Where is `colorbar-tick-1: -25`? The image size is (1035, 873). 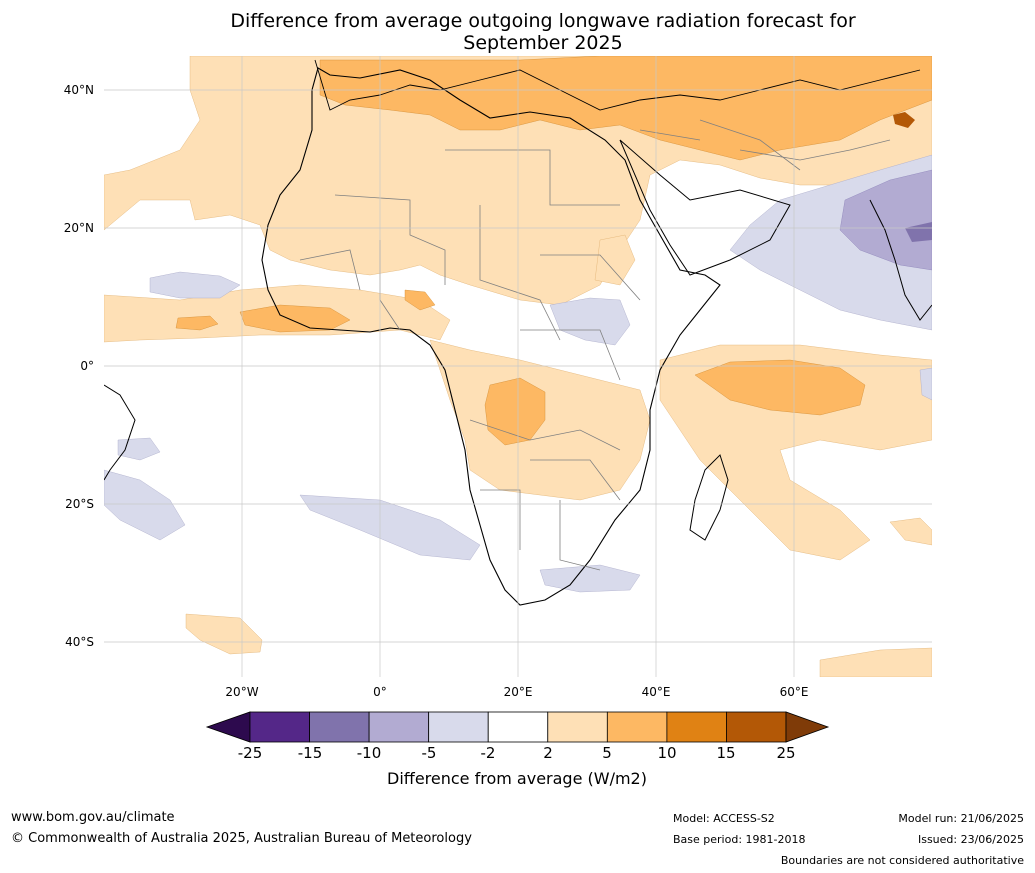 colorbar-tick-1: -25 is located at coordinates (250, 753).